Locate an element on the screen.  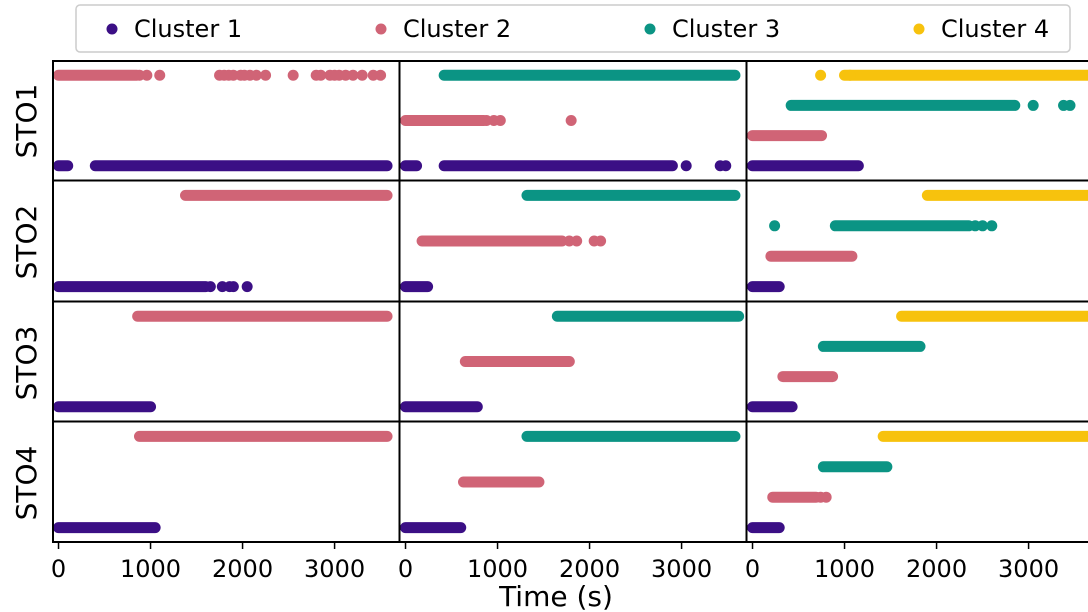
legend-entry-cluster-2: Cluster 2 is located at coordinates (443, 29).